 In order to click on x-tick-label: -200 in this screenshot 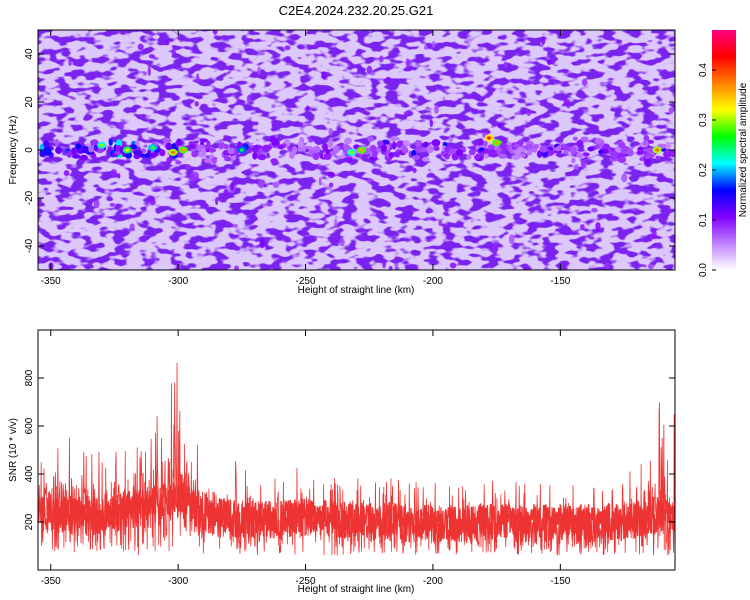, I will do `click(433, 581)`.